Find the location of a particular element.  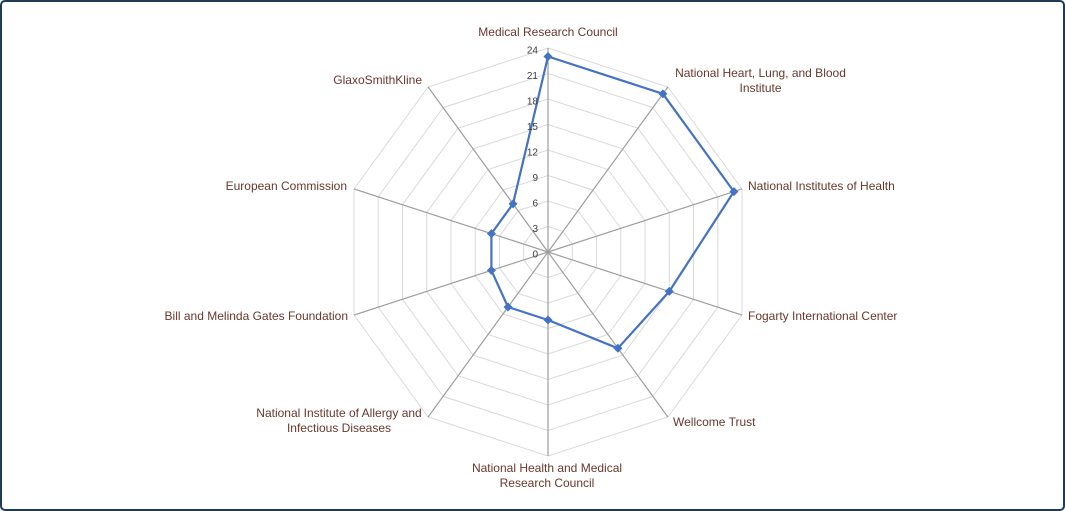

category-label-8: European Commission is located at coordinates (286, 186).